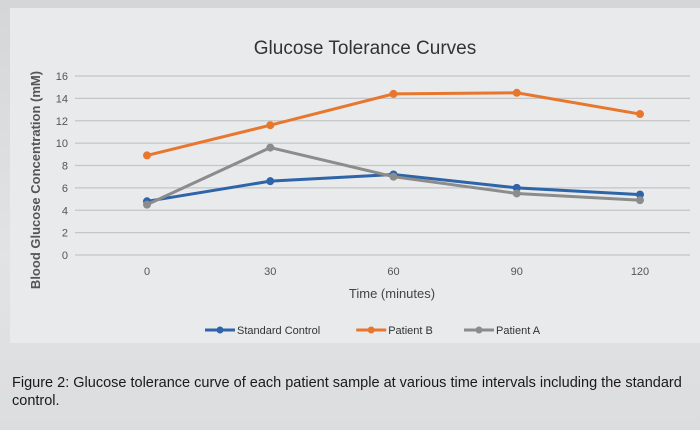 This screenshot has width=700, height=430. I want to click on x-tick-label: 30, so click(270, 272).